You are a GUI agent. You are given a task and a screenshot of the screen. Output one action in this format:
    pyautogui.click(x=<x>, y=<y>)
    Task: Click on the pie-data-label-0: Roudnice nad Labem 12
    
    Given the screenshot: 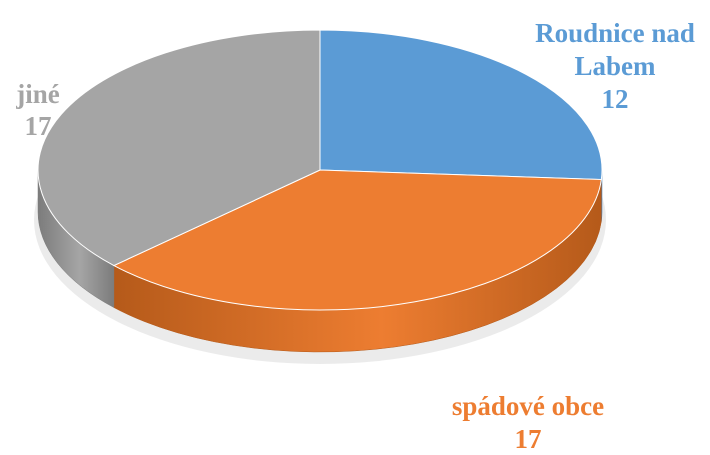 What is the action you would take?
    pyautogui.click(x=615, y=66)
    